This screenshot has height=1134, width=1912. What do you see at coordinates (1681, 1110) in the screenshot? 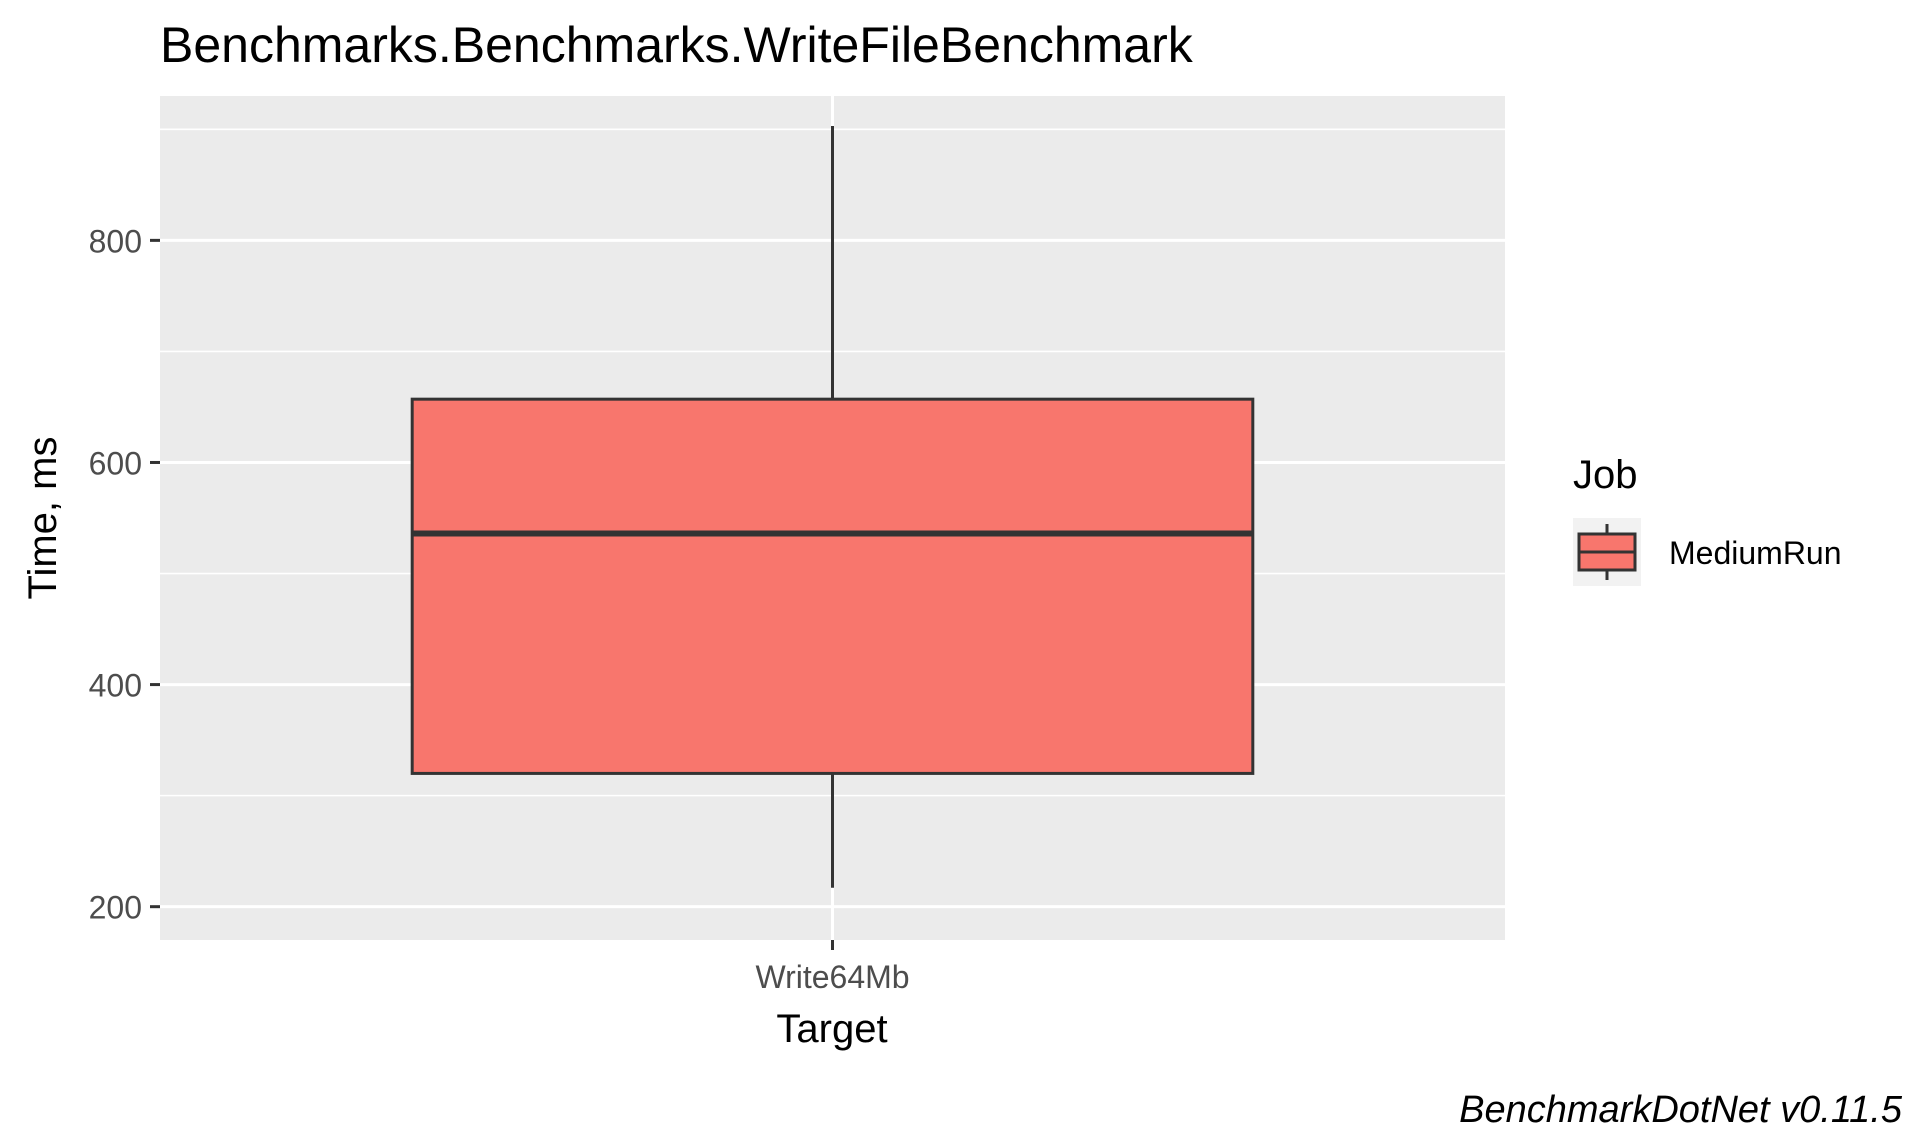
I see `caption: BenchmarkDotNet v0.11.5` at bounding box center [1681, 1110].